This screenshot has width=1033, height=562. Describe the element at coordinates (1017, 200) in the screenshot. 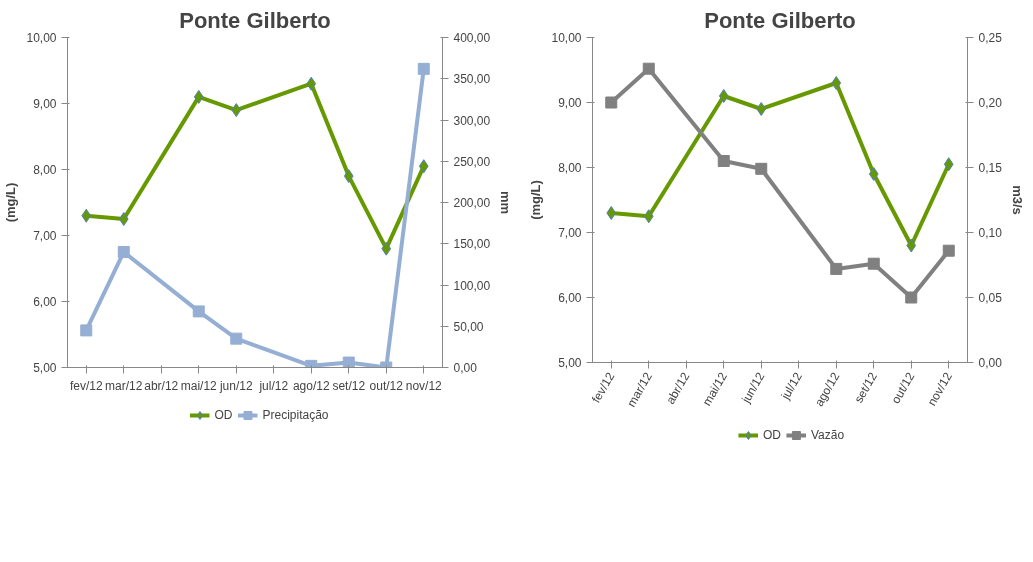

I see `y2-axis-title: m3/s` at that location.